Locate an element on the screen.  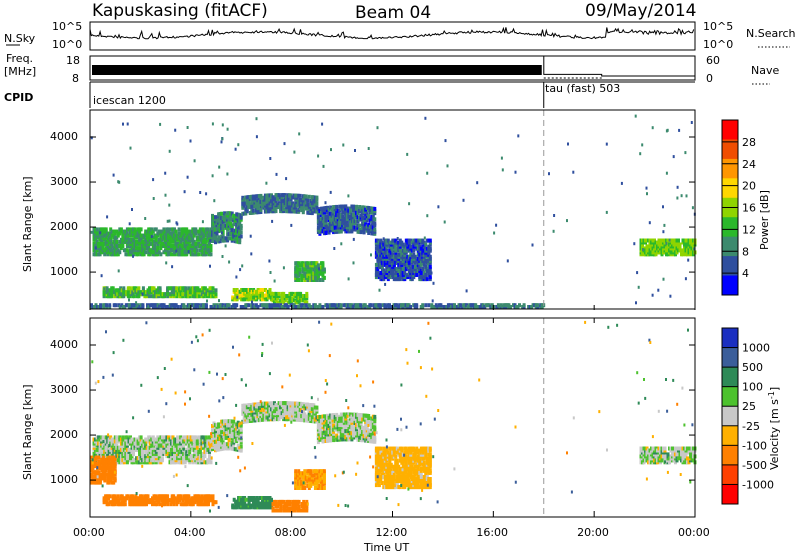
power-ytick-4000: 4000 is located at coordinates (64, 136).